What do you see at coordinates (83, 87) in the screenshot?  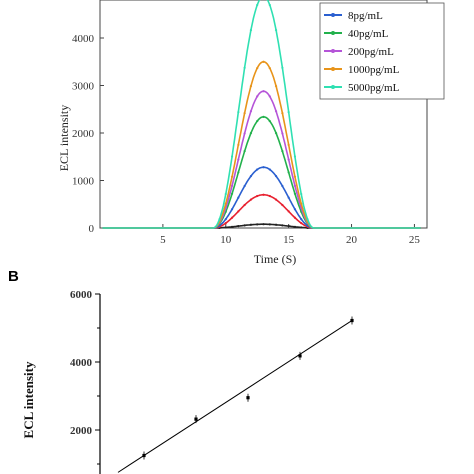 I see `y-tick-label: 3000` at bounding box center [83, 87].